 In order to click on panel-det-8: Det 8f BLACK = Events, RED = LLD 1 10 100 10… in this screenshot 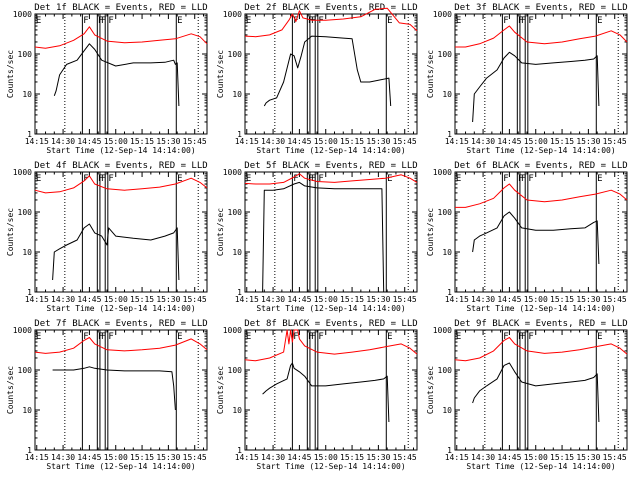, I will do `click(317, 395)`.